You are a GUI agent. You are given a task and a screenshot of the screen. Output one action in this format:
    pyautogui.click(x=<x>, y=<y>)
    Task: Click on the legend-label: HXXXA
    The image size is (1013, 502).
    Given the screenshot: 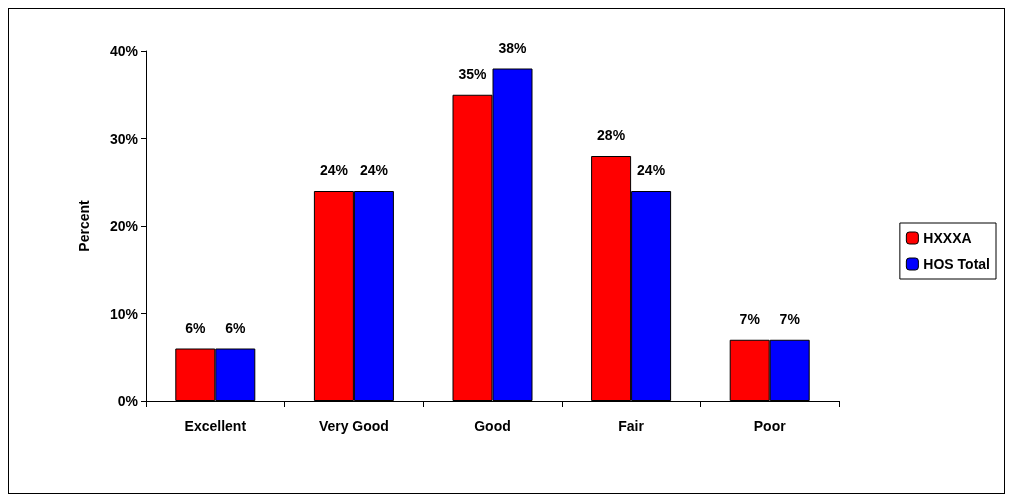 What is the action you would take?
    pyautogui.click(x=947, y=238)
    